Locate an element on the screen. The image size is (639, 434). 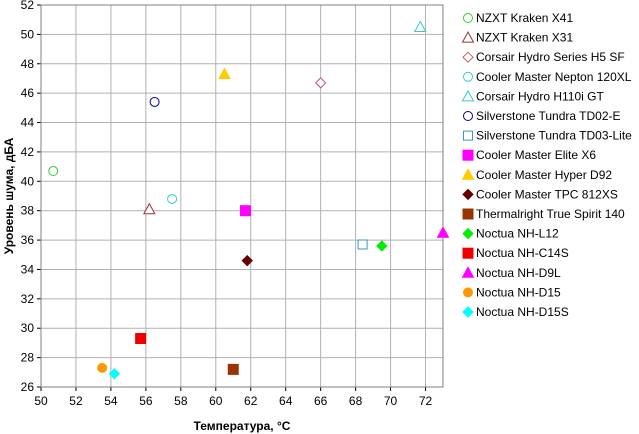
legend-item: Silverstone Tundra TD03-Lite is located at coordinates (547, 136).